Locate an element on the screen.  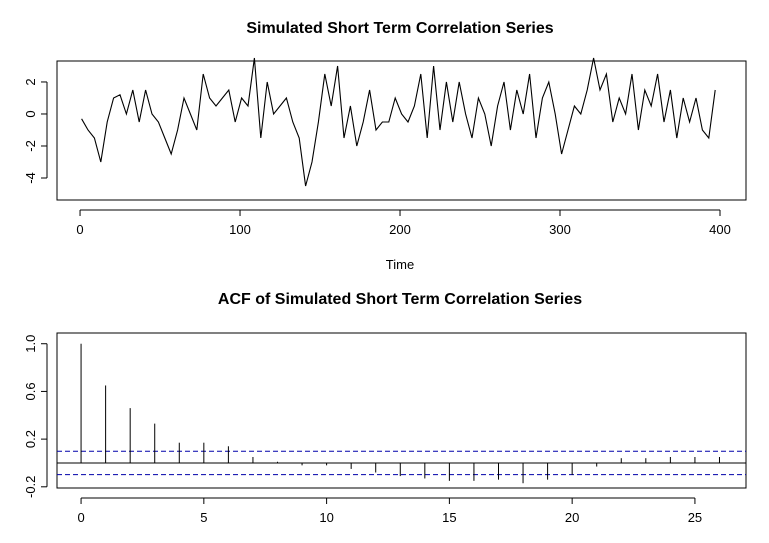
x-tick-label: 25 is located at coordinates (695, 517).